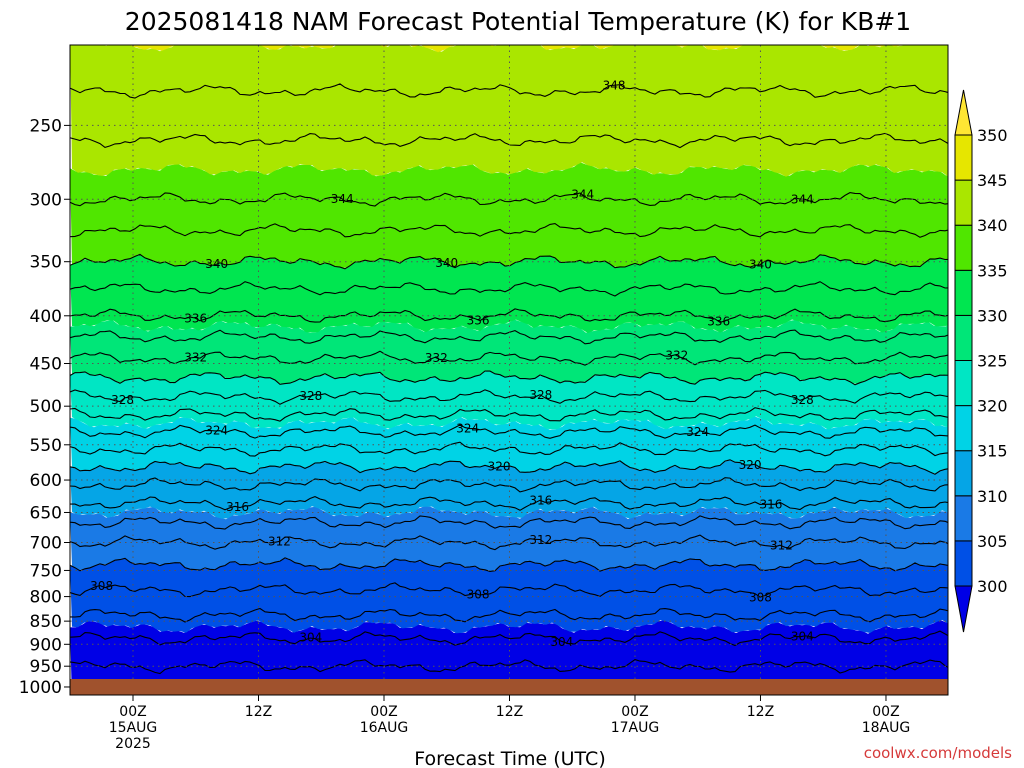 This screenshot has height=768, width=1024. I want to click on y-tick-label: 650, so click(46, 513).